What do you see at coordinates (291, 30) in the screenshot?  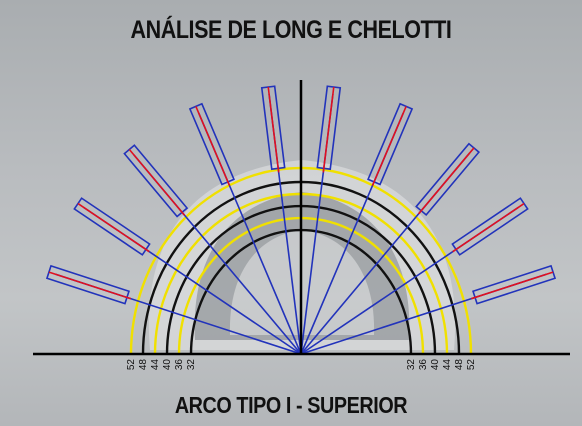 I see `diagram-title: ANÁLISE DE LONG E CHELOTTI` at bounding box center [291, 30].